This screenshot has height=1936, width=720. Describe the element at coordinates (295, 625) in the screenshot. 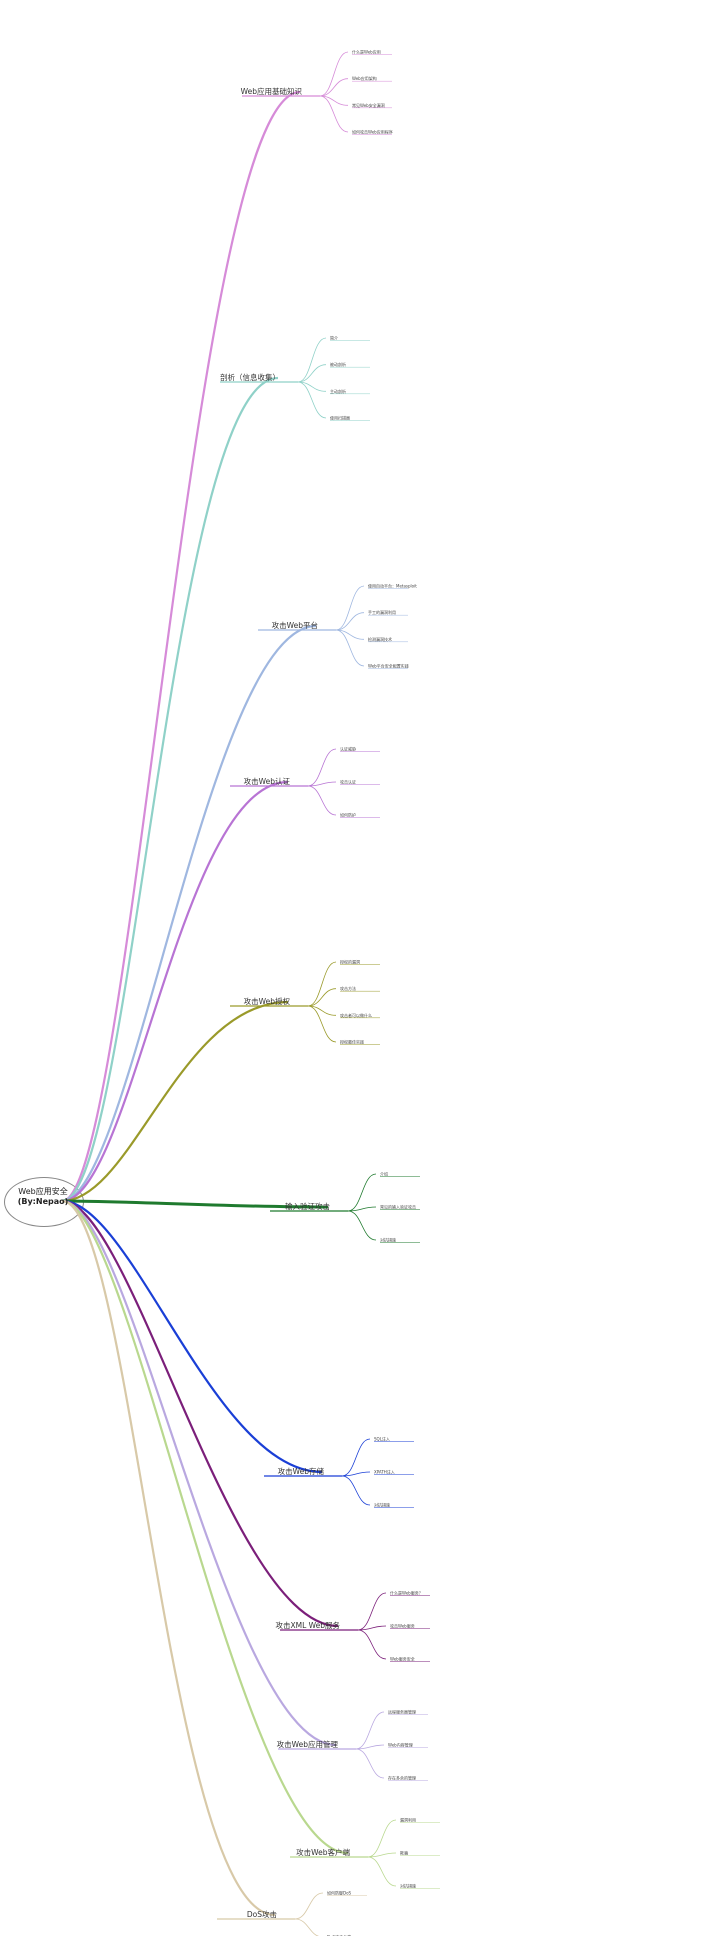

I see `branch-label: 攻击Web平台` at that location.